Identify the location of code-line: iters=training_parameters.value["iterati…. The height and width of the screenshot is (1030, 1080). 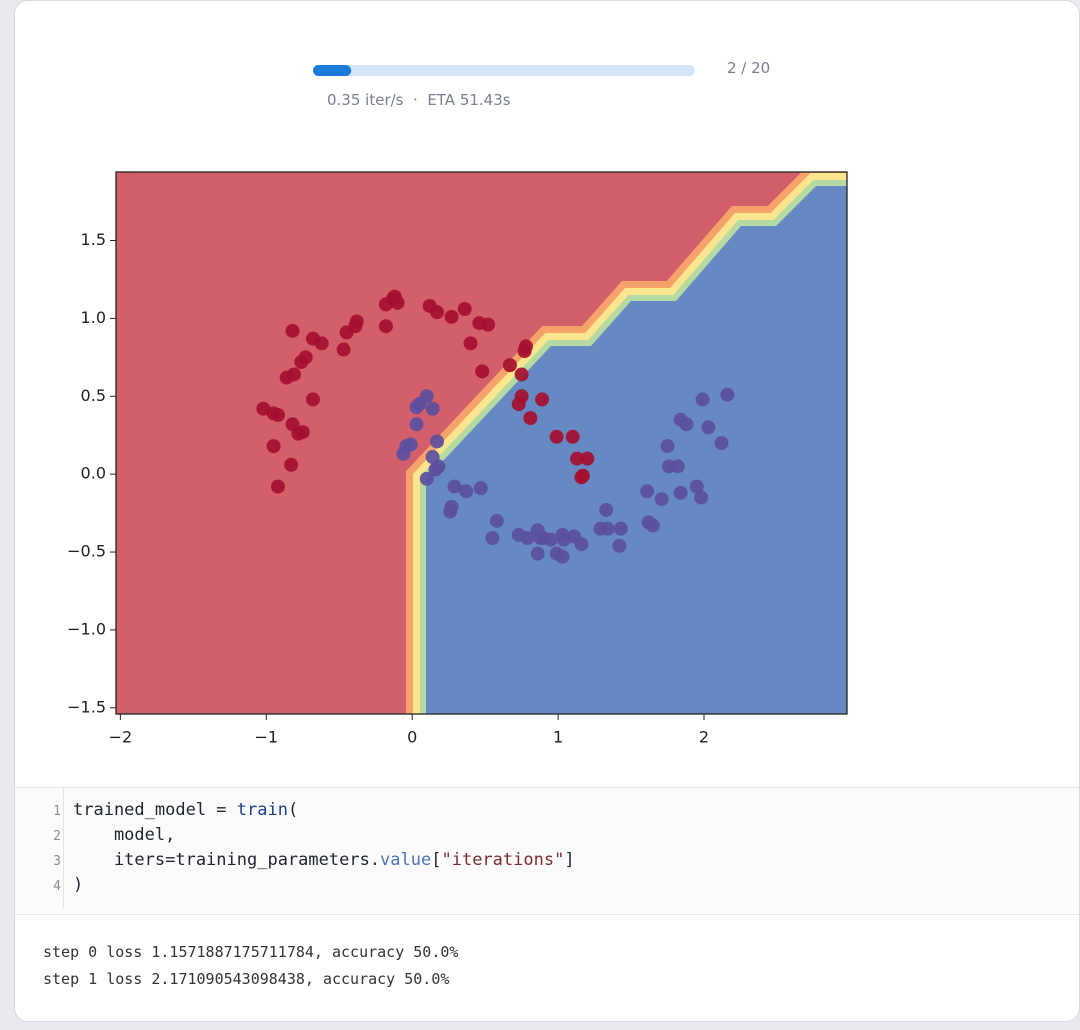
(324, 860).